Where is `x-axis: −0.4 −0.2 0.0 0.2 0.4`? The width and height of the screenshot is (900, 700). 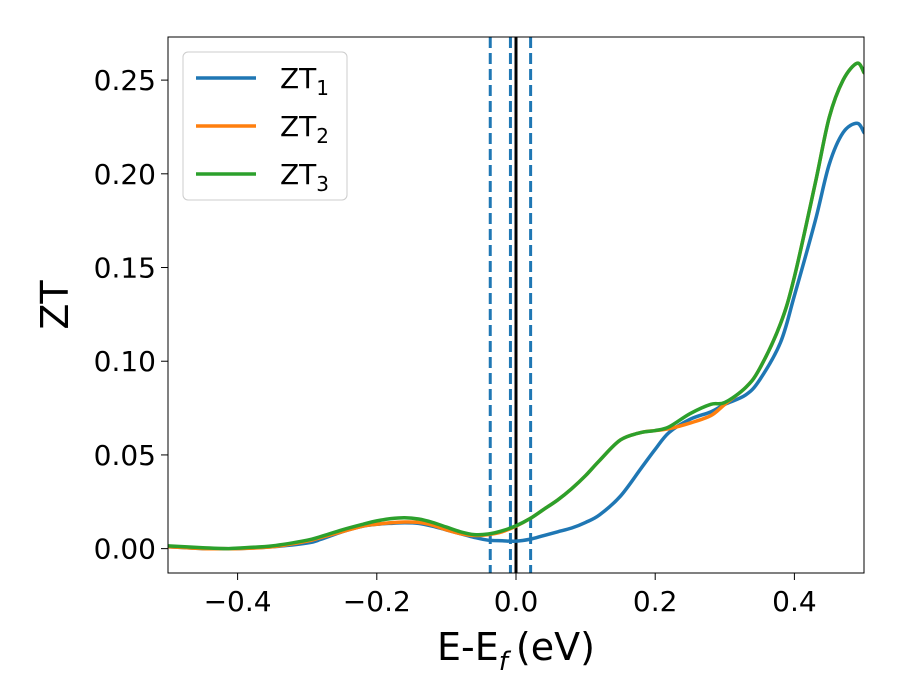
x-axis: −0.4 −0.2 0.0 0.2 0.4 is located at coordinates (510, 595).